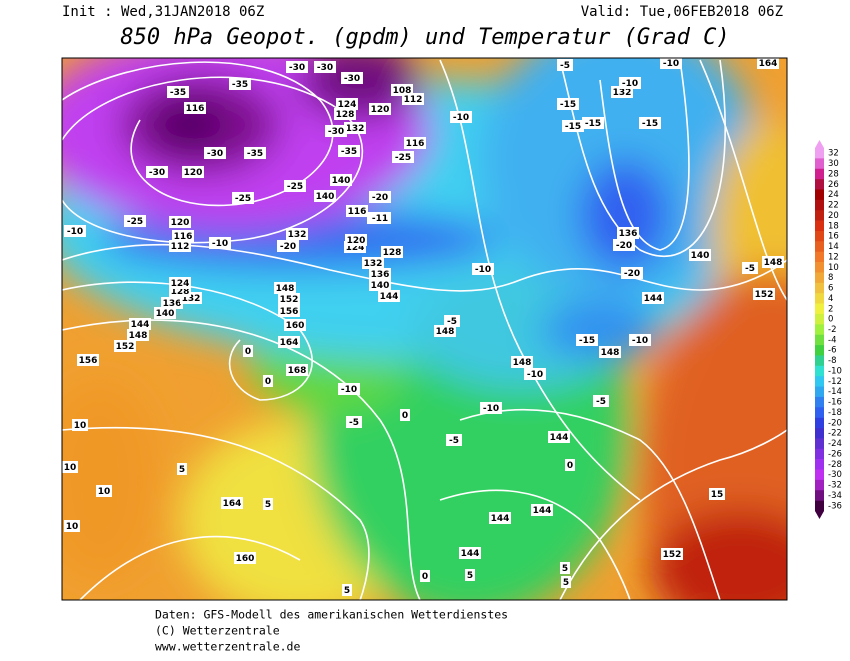 This screenshot has height=661, width=850. I want to click on contour-label: -25, so click(135, 222).